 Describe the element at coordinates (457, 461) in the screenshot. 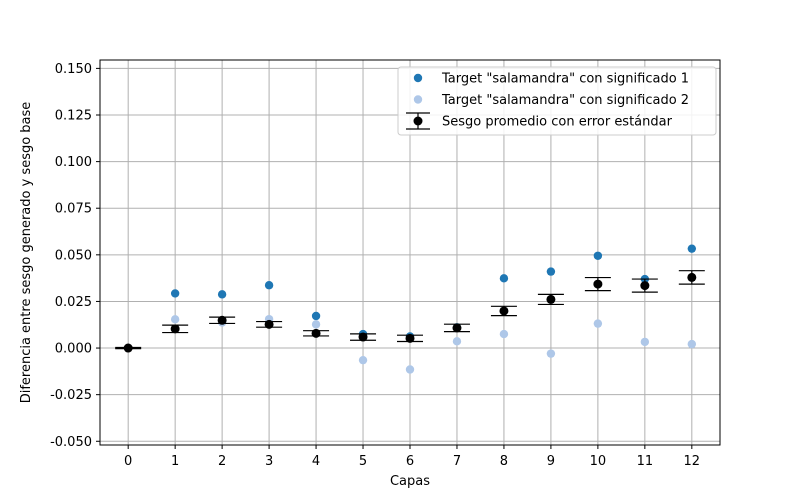

I see `x-tick-label: 7` at that location.